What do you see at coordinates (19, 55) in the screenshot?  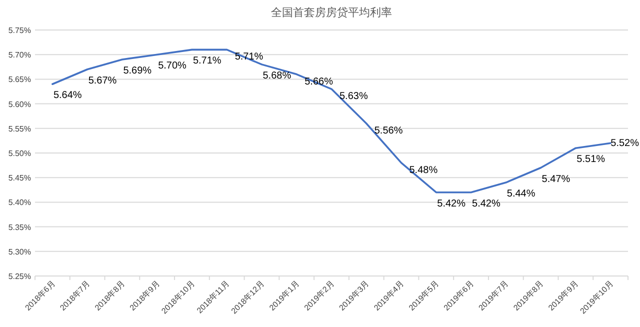 I see `y-tick-label: 5.70%` at bounding box center [19, 55].